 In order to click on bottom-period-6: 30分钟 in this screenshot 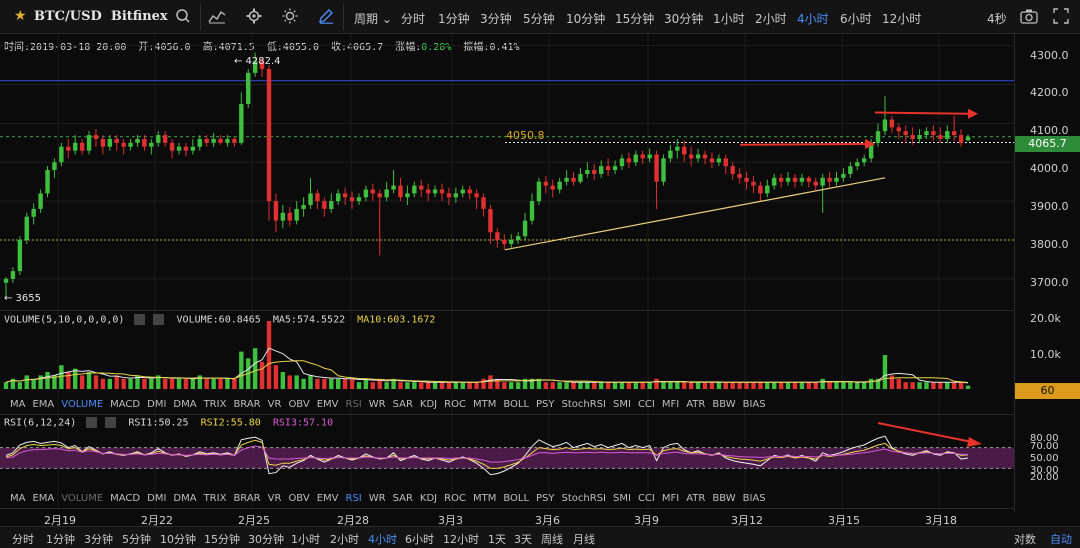, I will do `click(266, 539)`.